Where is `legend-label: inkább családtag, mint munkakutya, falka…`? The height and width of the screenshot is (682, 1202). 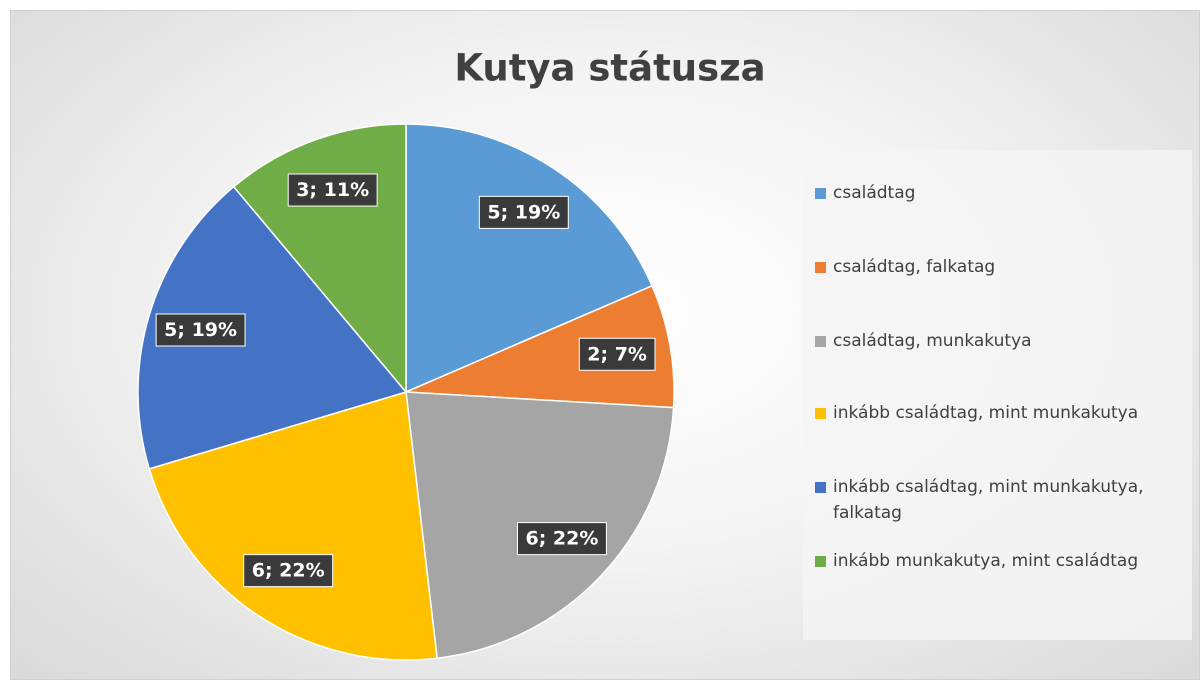 legend-label: inkább családtag, mint munkakutya, falka… is located at coordinates (988, 500).